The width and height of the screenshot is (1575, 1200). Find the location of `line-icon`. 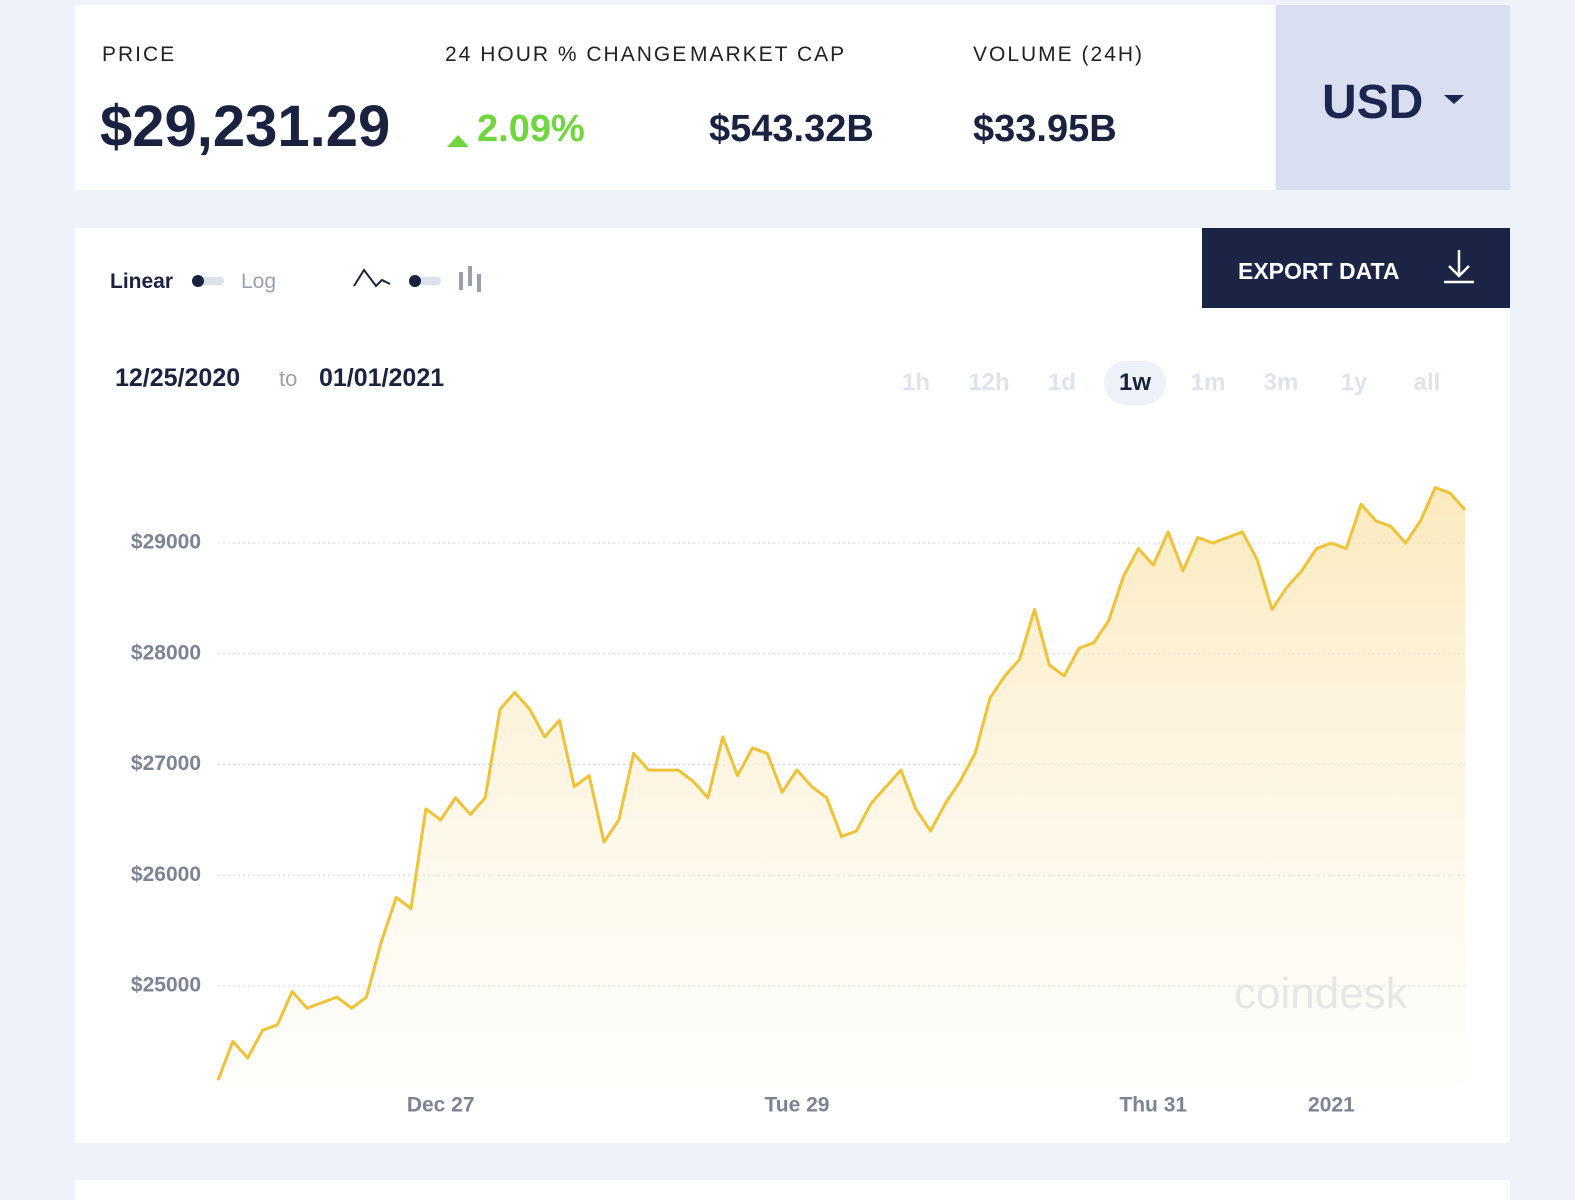

line-icon is located at coordinates (372, 279).